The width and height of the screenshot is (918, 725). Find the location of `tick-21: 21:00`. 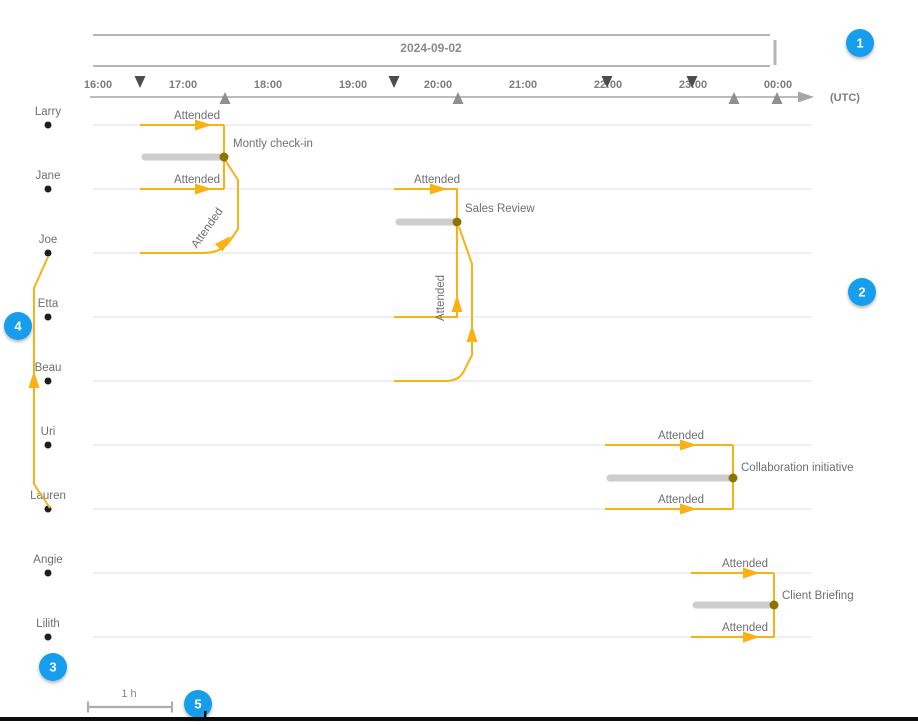

tick-21: 21:00 is located at coordinates (523, 85).